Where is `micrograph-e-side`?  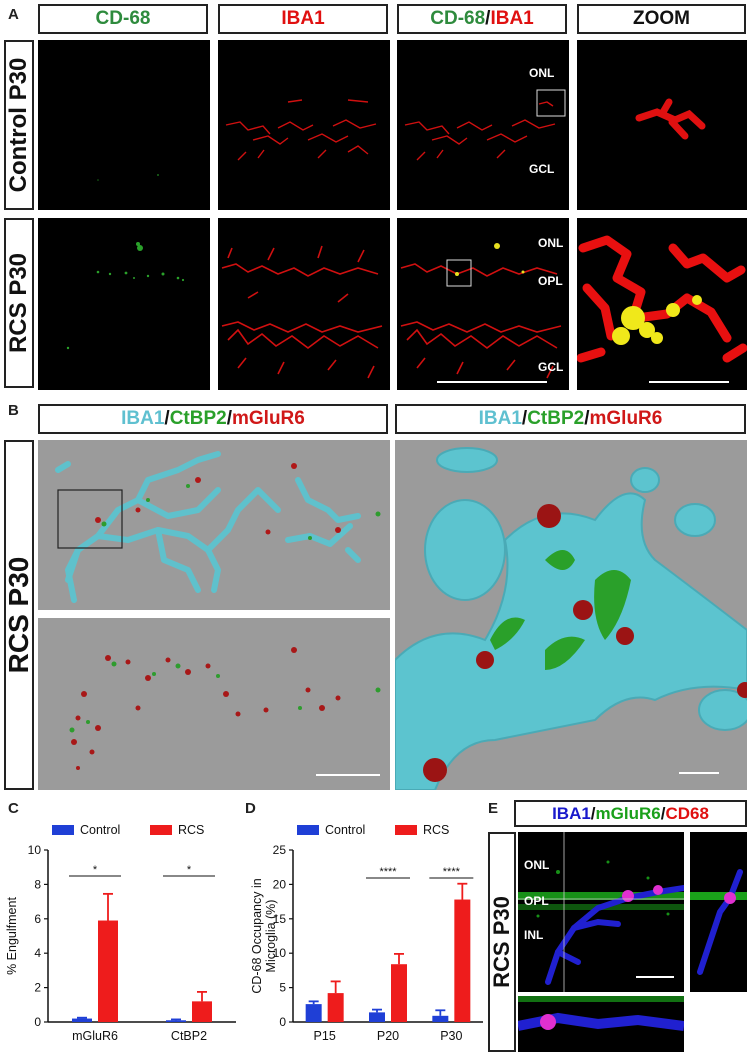
micrograph-e-side is located at coordinates (718, 912).